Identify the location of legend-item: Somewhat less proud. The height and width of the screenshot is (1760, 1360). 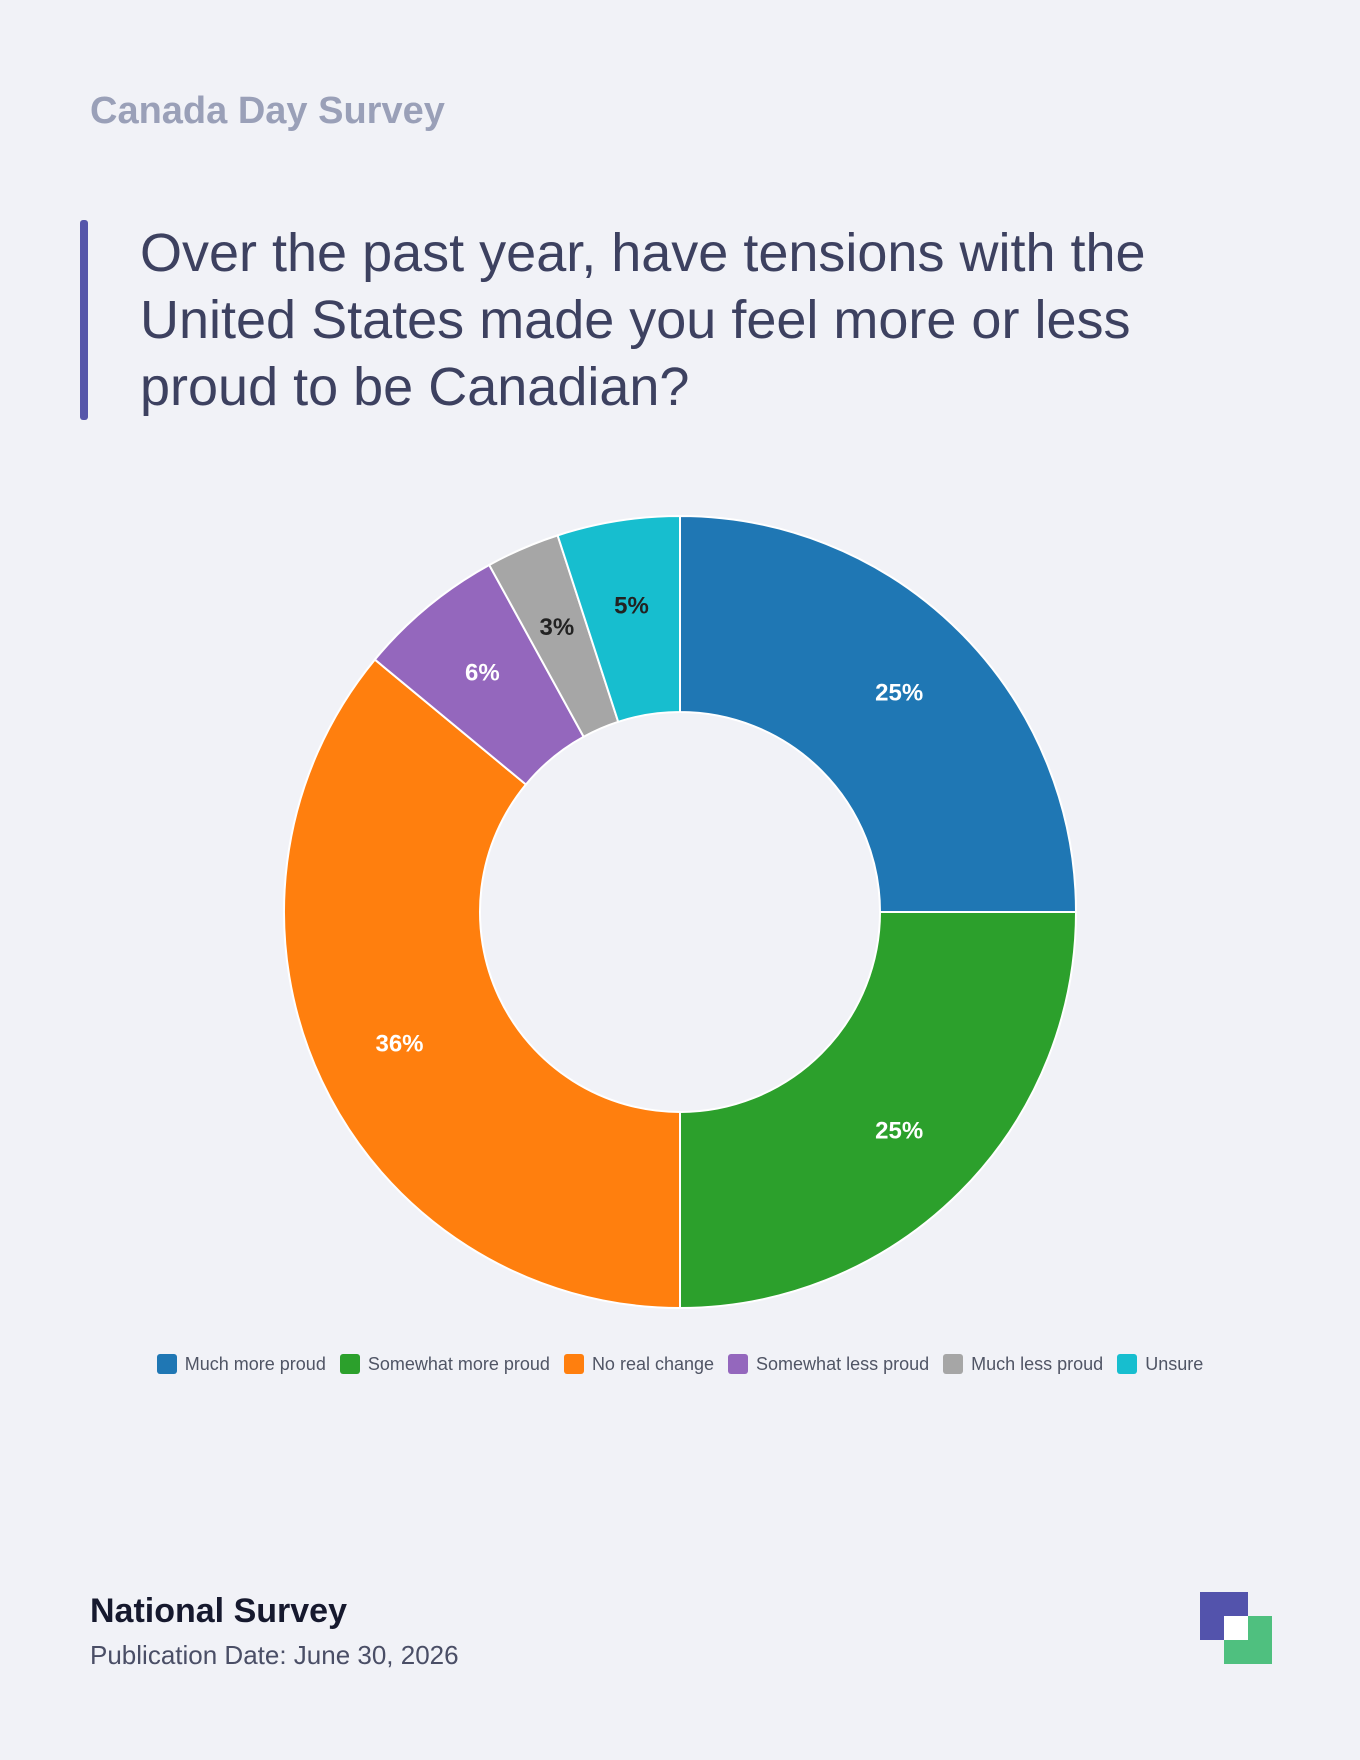
(828, 1364).